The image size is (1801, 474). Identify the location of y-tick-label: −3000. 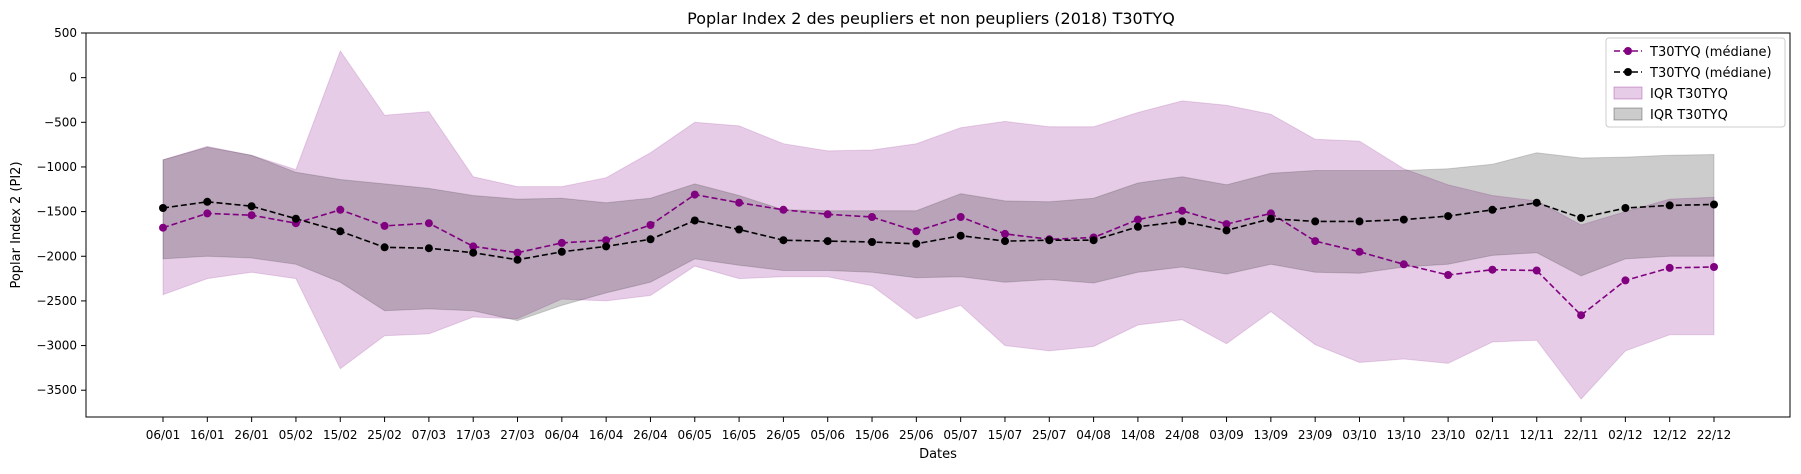
(56, 346).